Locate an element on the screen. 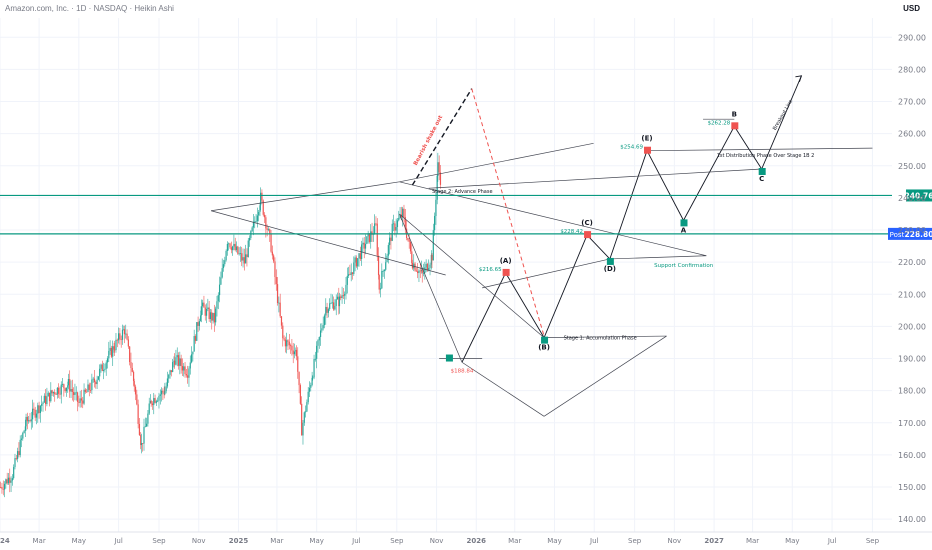 This screenshot has width=932, height=550. wave-box is located at coordinates (735, 126).